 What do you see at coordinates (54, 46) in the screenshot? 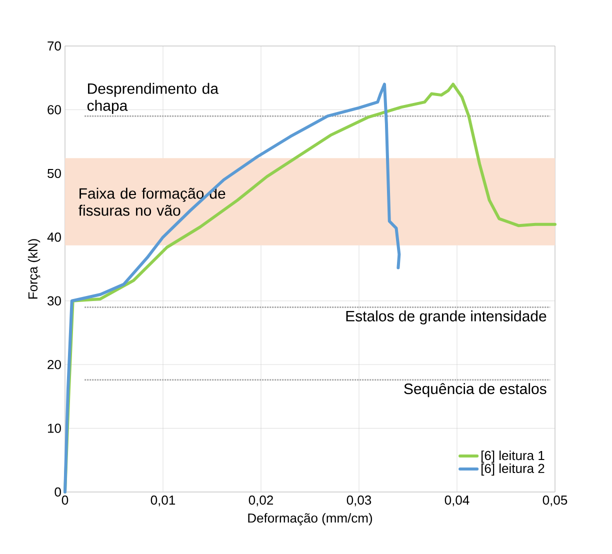
I see `y-tick-label: 70` at bounding box center [54, 46].